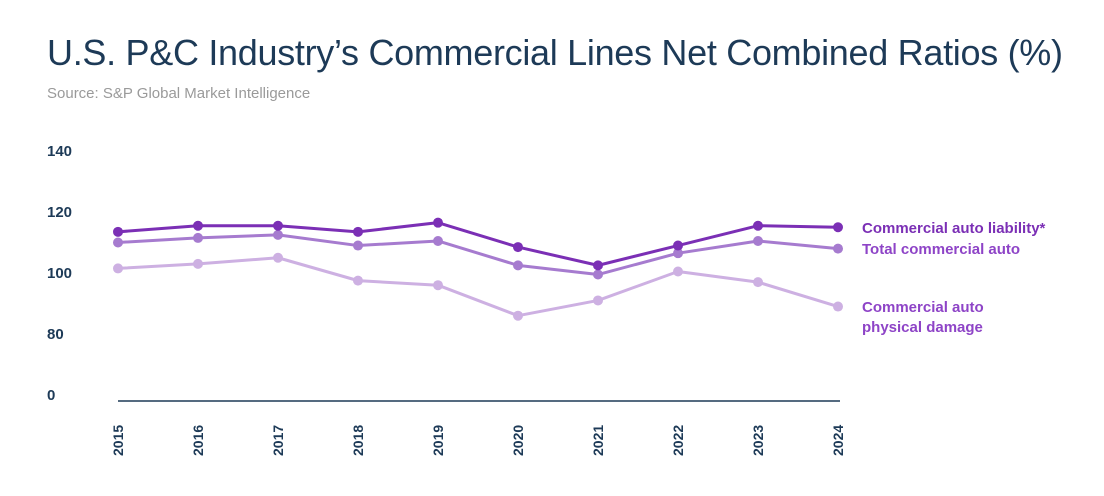 The image size is (1104, 496). I want to click on series-points, so click(478, 269).